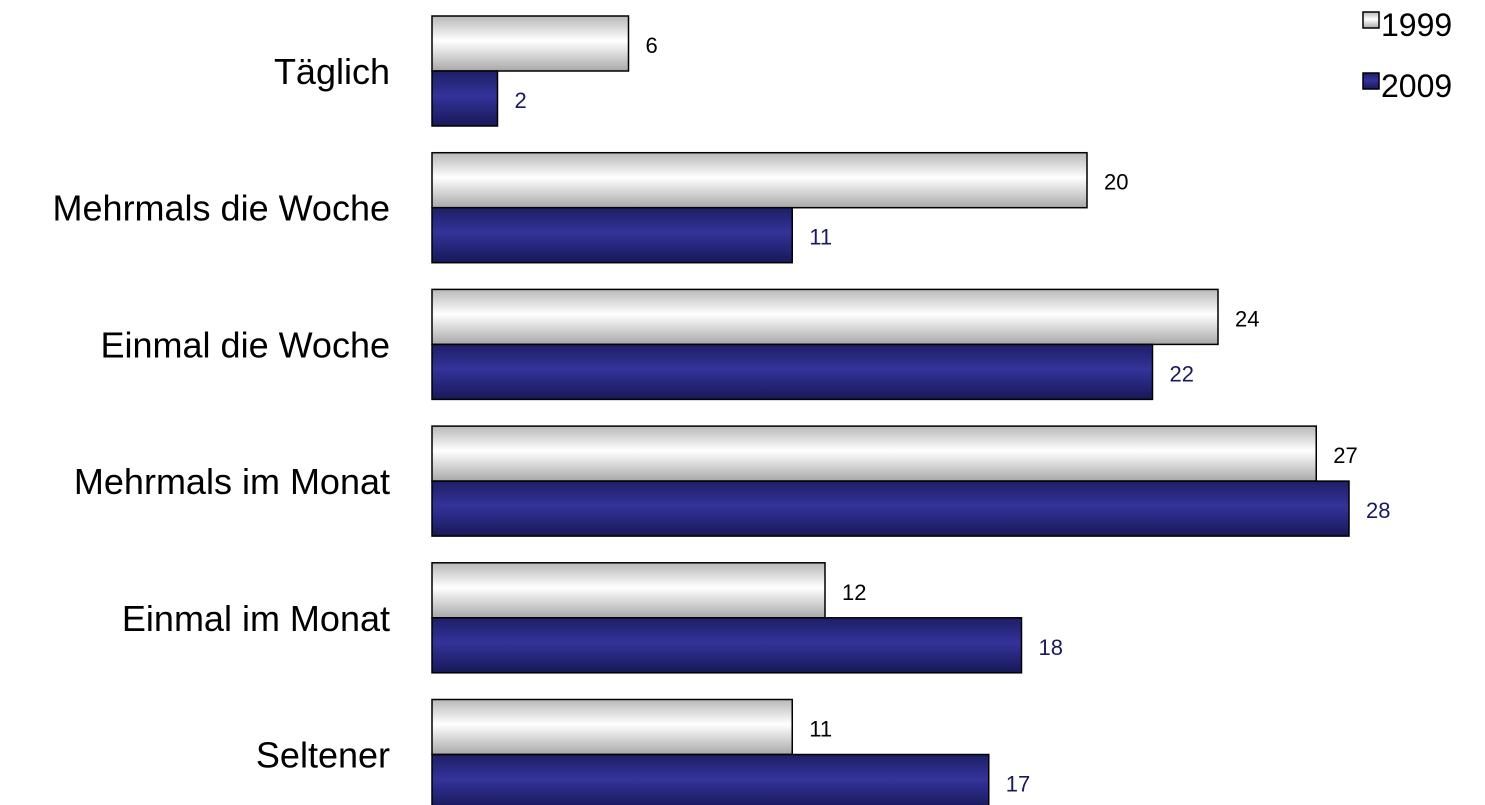 This screenshot has height=805, width=1485. What do you see at coordinates (854, 592) in the screenshot?
I see `value-label: 12` at bounding box center [854, 592].